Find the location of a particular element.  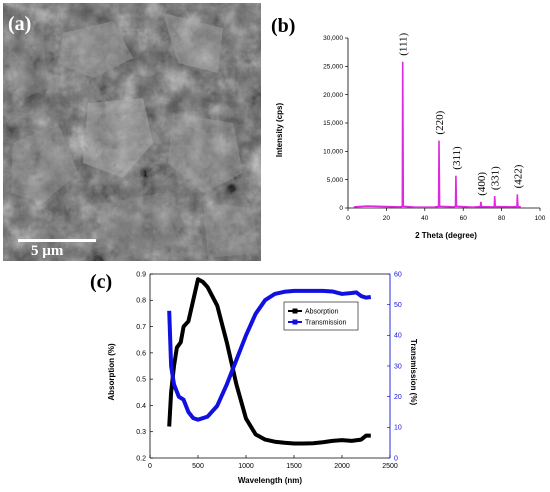

y-tick-label: 15,000 is located at coordinates (333, 123).